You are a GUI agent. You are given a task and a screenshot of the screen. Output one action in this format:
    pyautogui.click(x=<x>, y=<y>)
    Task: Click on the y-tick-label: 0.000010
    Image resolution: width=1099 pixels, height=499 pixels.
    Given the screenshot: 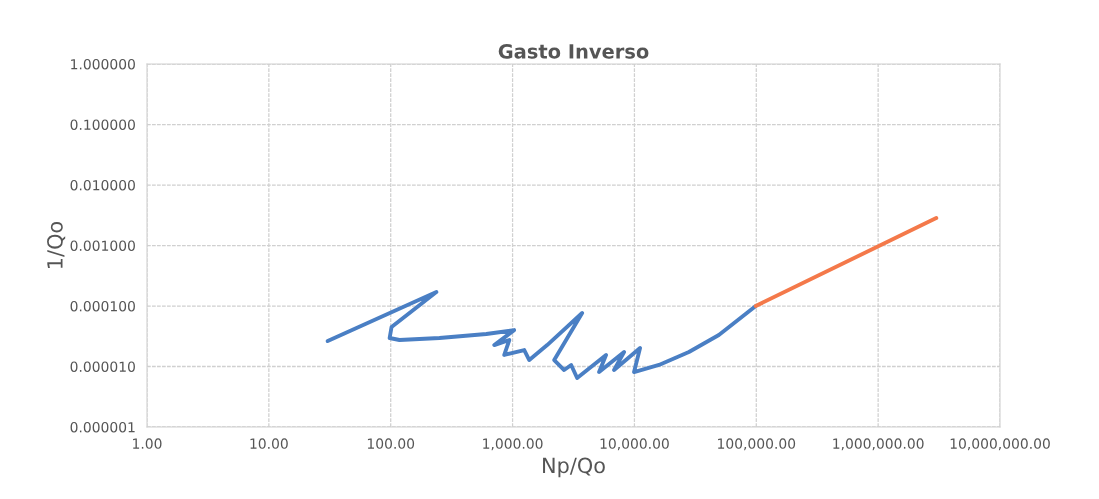 What is the action you would take?
    pyautogui.click(x=102, y=366)
    